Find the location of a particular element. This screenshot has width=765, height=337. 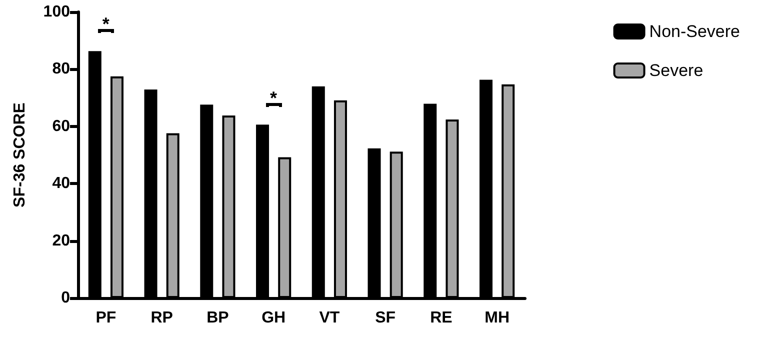

y-tick-label: 20 is located at coordinates (61, 241).